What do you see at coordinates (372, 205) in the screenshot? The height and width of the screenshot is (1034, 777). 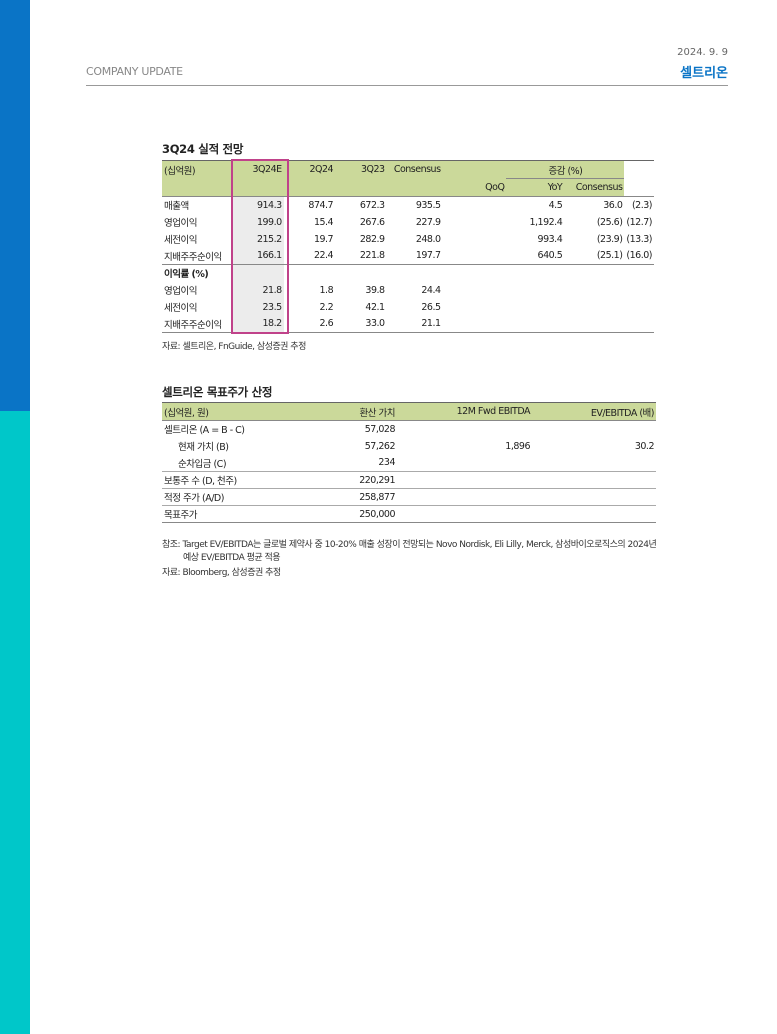 I see `table-cell: 672.3` at bounding box center [372, 205].